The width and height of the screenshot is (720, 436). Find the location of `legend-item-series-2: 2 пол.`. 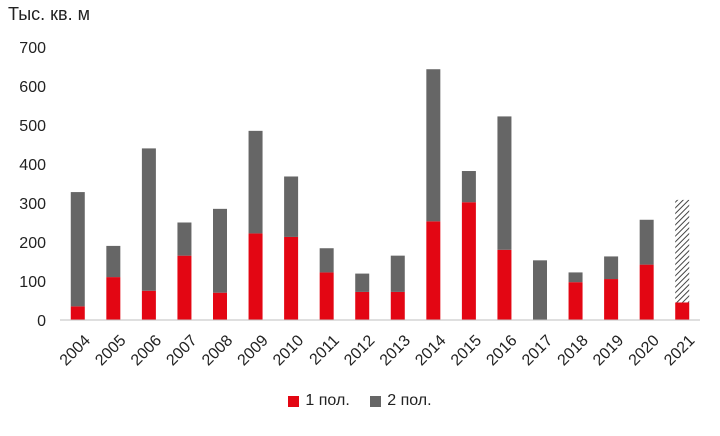

legend-item-series-2: 2 пол. is located at coordinates (401, 401).